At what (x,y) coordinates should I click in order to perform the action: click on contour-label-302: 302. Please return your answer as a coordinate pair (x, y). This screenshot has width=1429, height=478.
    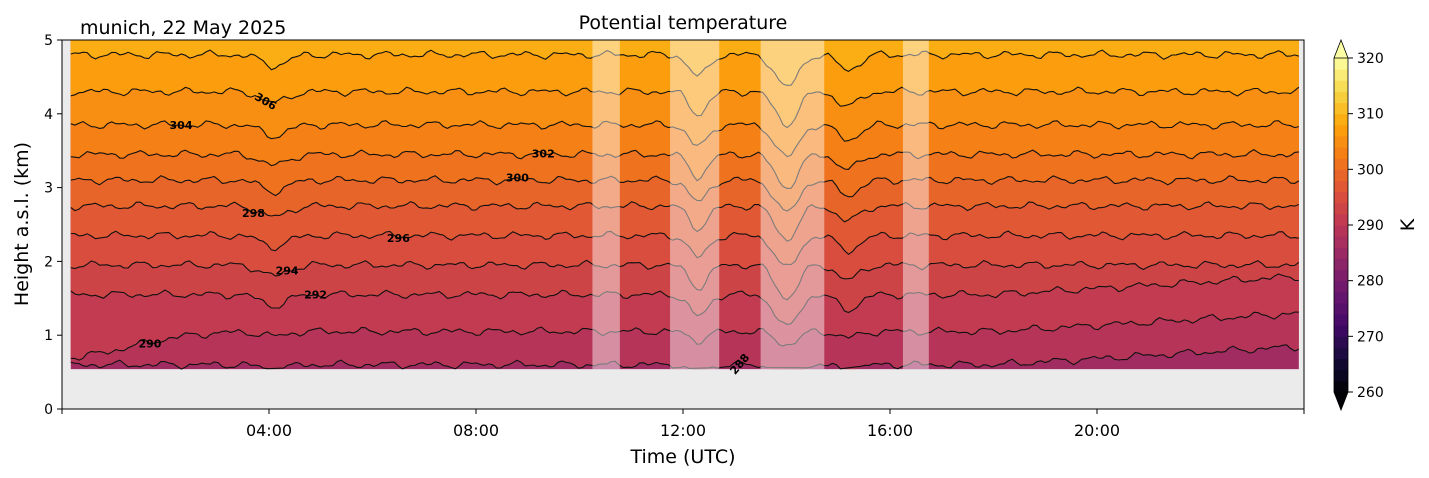
    Looking at the image, I should click on (543, 153).